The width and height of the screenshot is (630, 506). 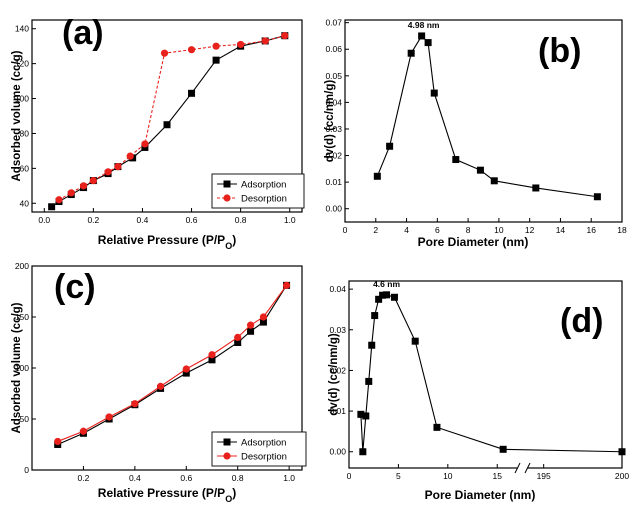 I want to click on axis-break-gap, so click(x=522, y=468).